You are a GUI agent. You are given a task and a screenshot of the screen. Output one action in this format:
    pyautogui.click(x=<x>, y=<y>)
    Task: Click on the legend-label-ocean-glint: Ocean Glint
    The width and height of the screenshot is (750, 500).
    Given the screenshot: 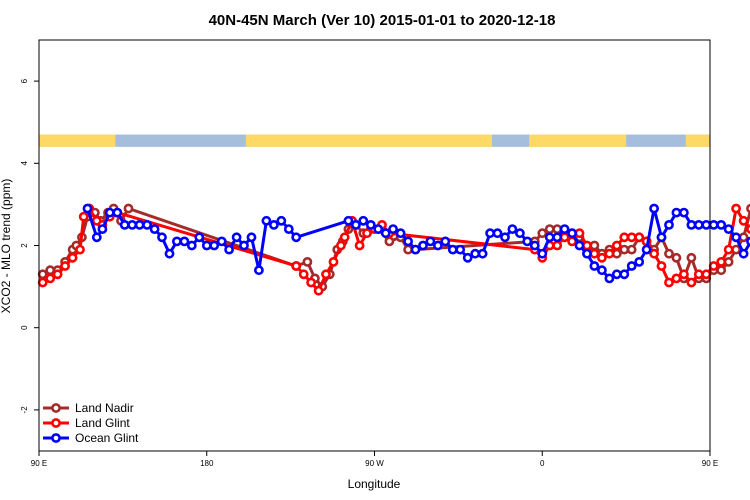 What is the action you would take?
    pyautogui.click(x=107, y=438)
    